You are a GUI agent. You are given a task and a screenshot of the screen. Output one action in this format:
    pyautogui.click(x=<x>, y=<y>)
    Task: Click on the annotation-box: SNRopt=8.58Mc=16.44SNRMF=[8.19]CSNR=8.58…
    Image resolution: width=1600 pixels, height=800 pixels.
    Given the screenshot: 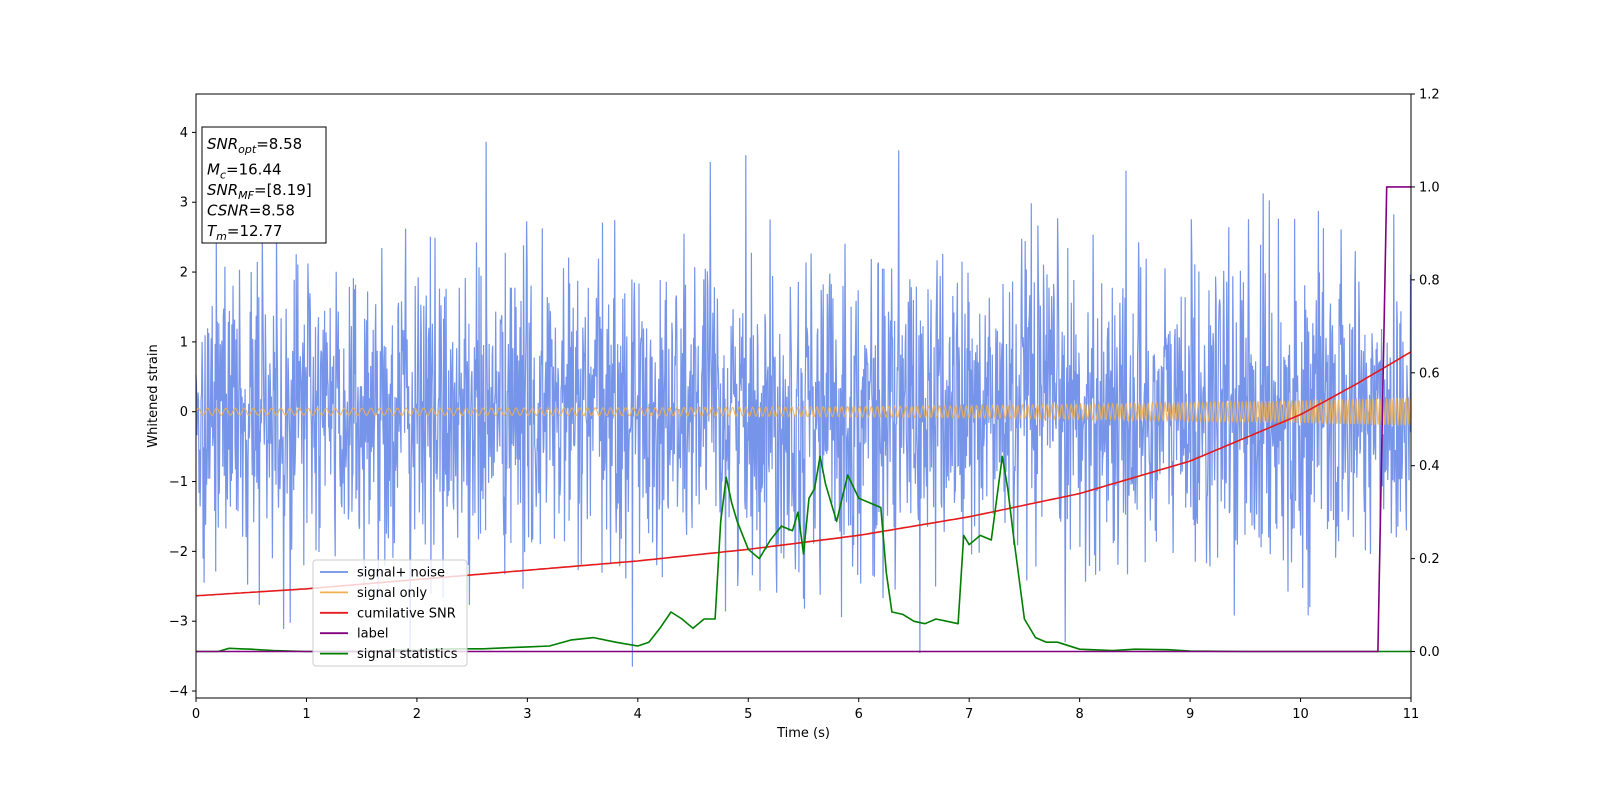 What is the action you would take?
    pyautogui.click(x=264, y=185)
    